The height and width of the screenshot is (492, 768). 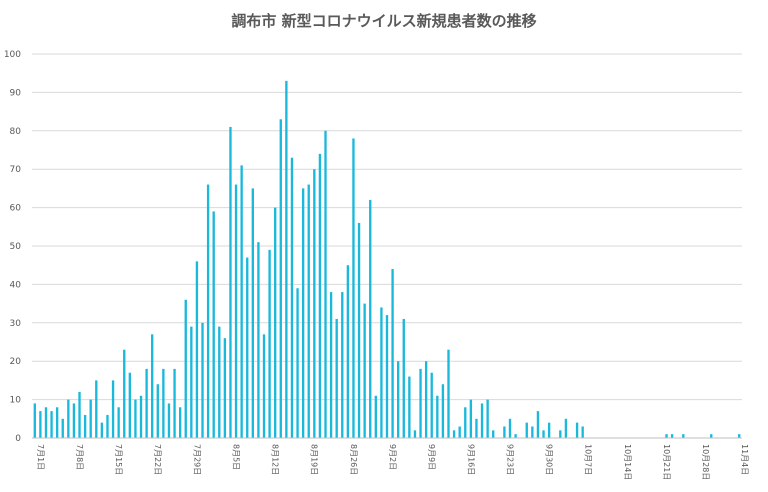 I want to click on y-tick-label: 70, so click(x=16, y=170).